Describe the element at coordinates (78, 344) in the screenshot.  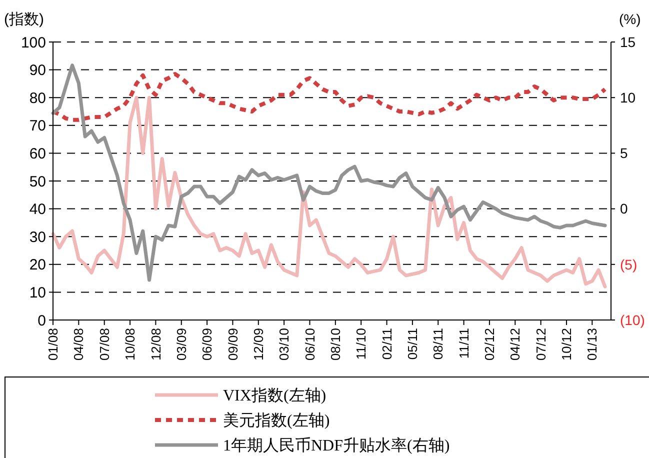
I see `x-tick-label: 04/08` at that location.